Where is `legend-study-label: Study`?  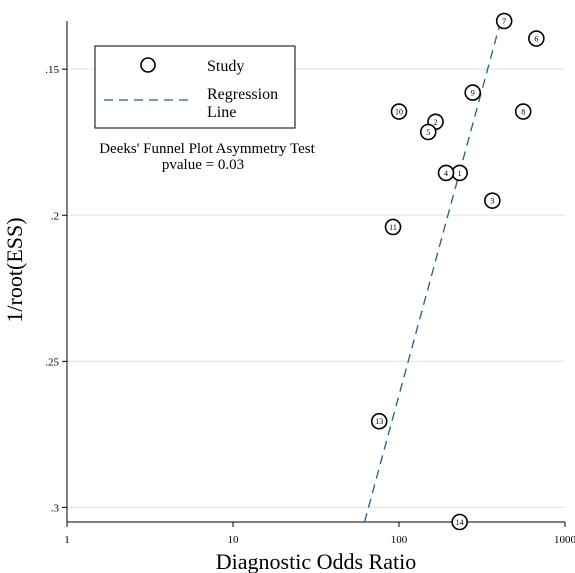 legend-study-label: Study is located at coordinates (225, 66).